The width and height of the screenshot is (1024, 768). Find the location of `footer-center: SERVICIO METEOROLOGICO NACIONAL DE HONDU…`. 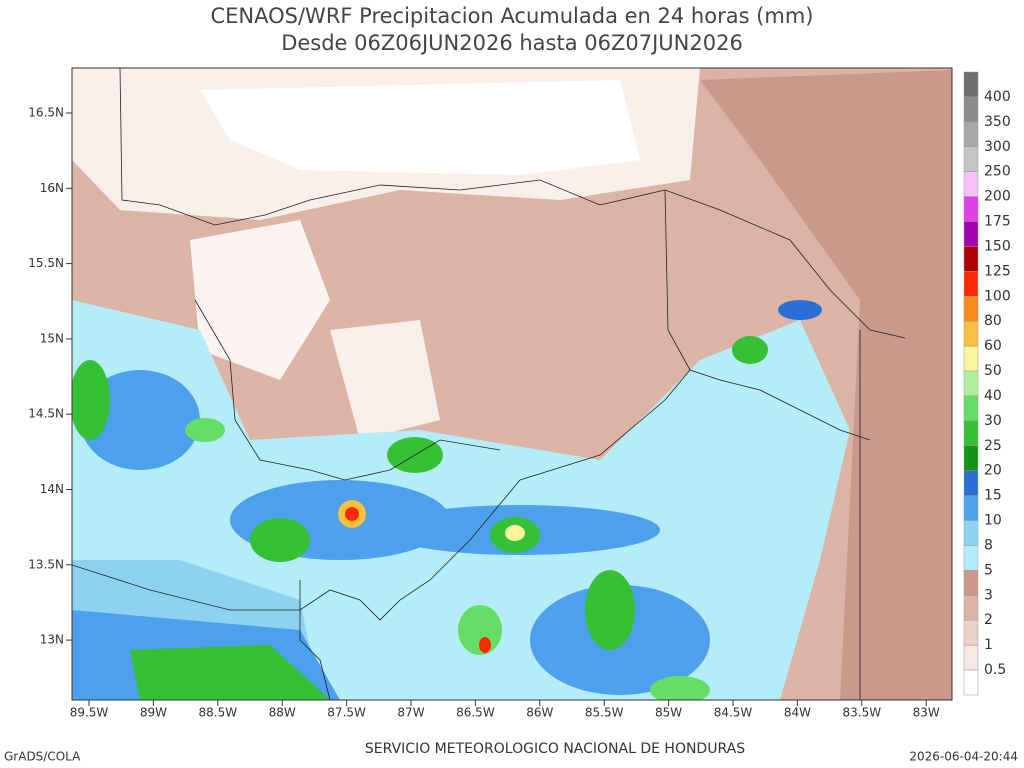

footer-center: SERVICIO METEOROLOGICO NACIONAL DE HONDU… is located at coordinates (555, 749).